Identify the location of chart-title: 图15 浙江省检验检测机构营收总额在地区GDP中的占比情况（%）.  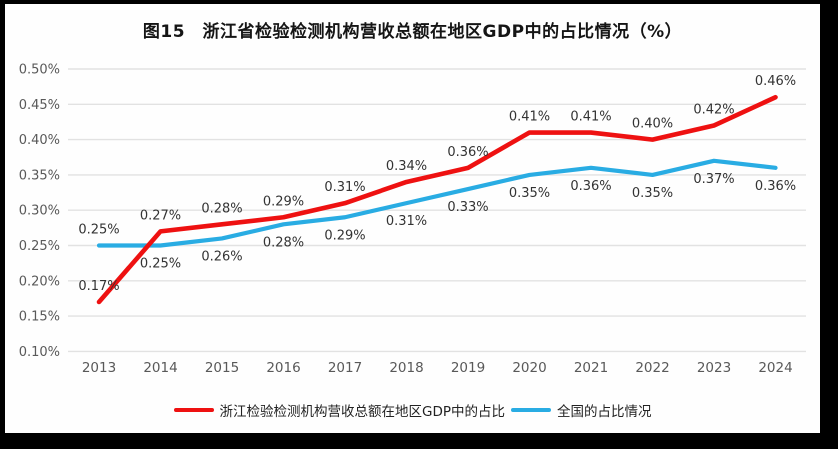
(412, 32).